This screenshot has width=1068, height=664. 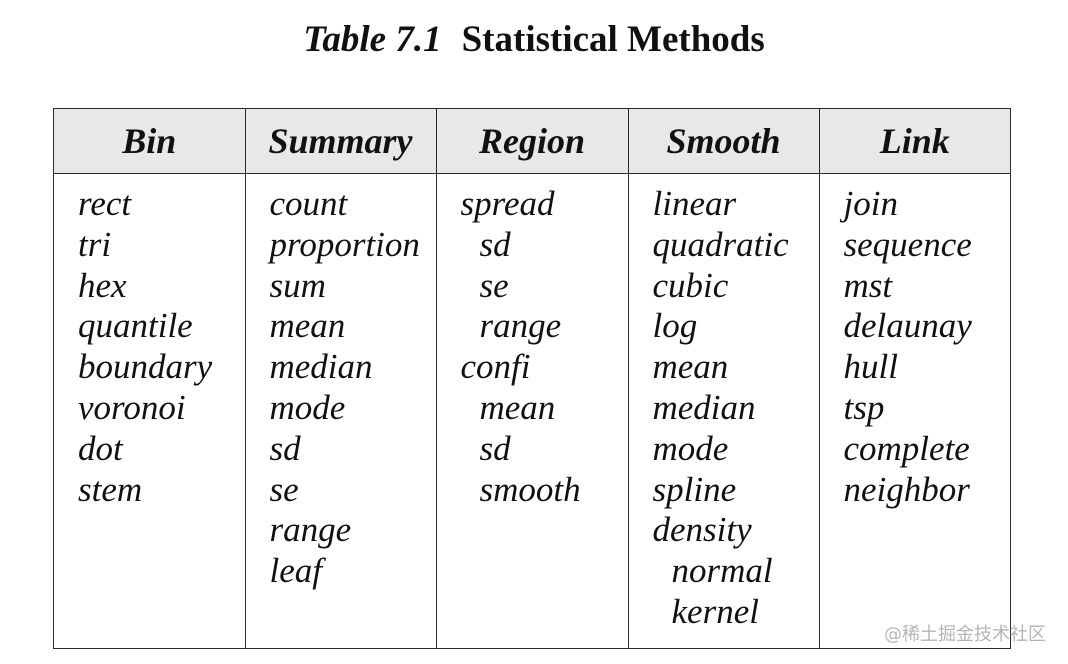 What do you see at coordinates (132, 407) in the screenshot?
I see `method-item: voronoi` at bounding box center [132, 407].